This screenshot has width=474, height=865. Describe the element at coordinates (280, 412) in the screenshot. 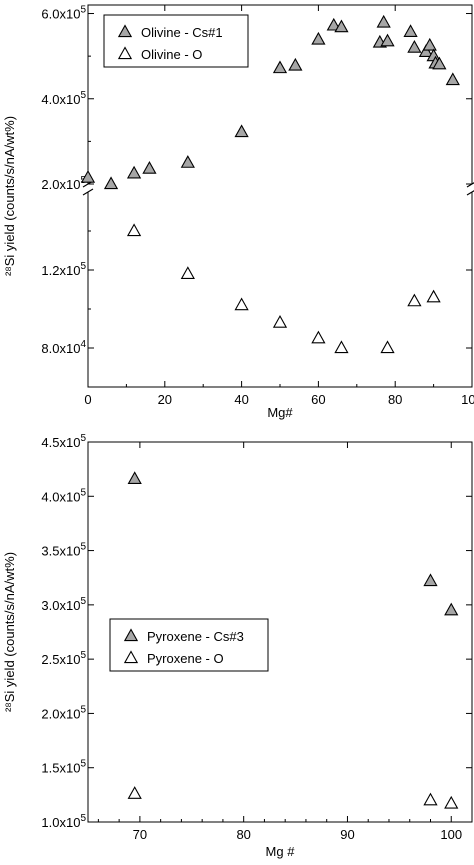

I see `x-axis-title: Mg#` at that location.